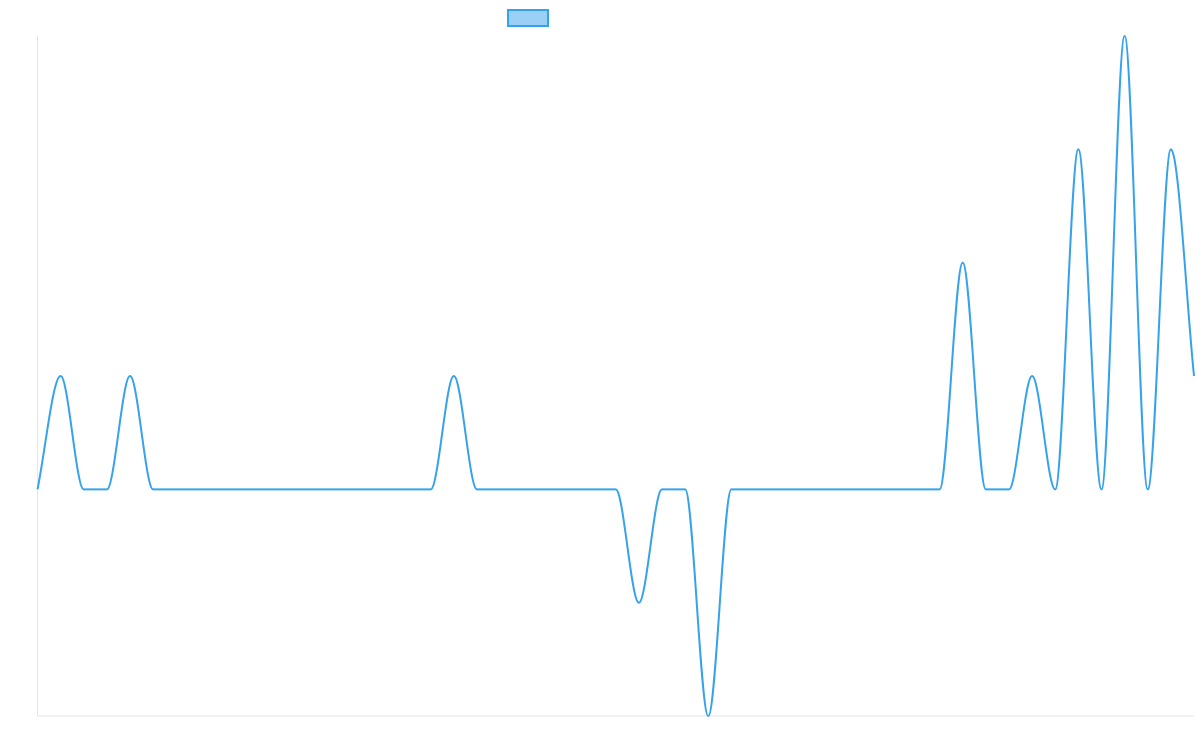 This screenshot has width=1200, height=750. I want to click on legend-swatch, so click(528, 18).